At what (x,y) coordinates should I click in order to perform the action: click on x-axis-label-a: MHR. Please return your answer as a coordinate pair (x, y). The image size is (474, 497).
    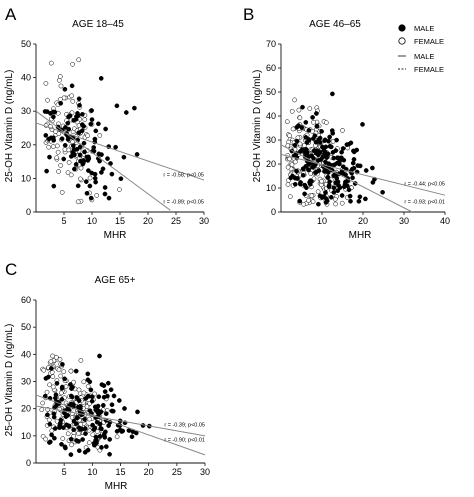
    Looking at the image, I should click on (115, 235).